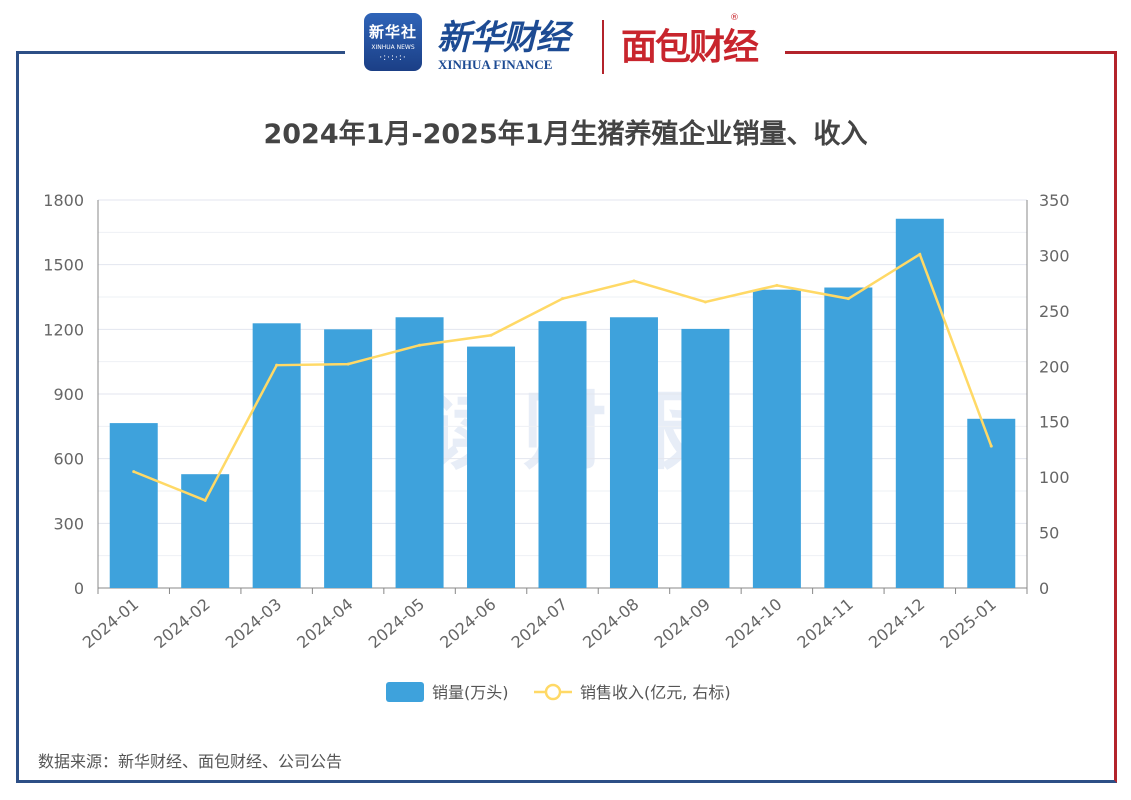  Describe the element at coordinates (396, 624) in the screenshot. I see `x-tick-label: 2024-05` at that location.